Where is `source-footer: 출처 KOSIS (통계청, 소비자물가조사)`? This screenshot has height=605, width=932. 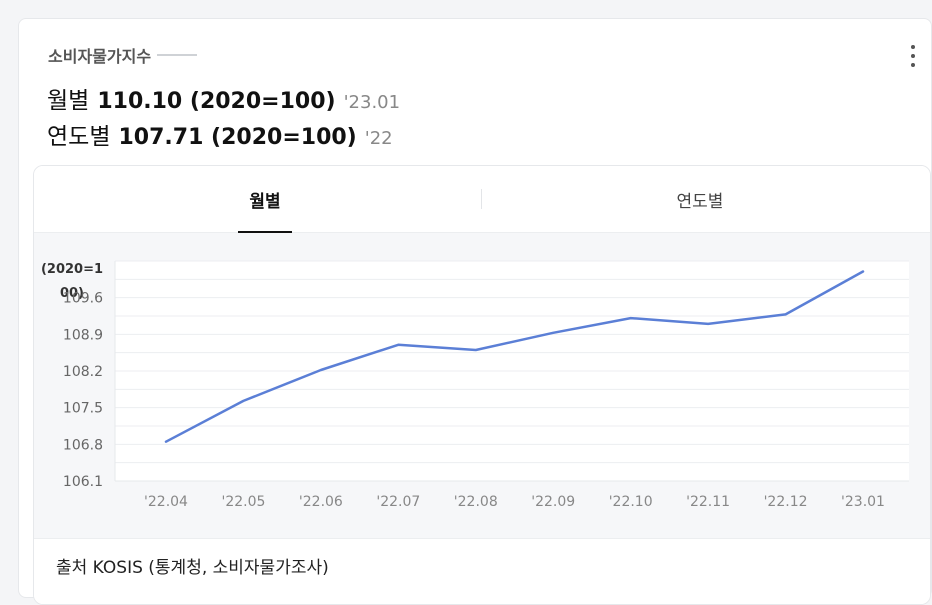
source-footer: 출처 KOSIS (통계청, 소비자물가조사) is located at coordinates (482, 571).